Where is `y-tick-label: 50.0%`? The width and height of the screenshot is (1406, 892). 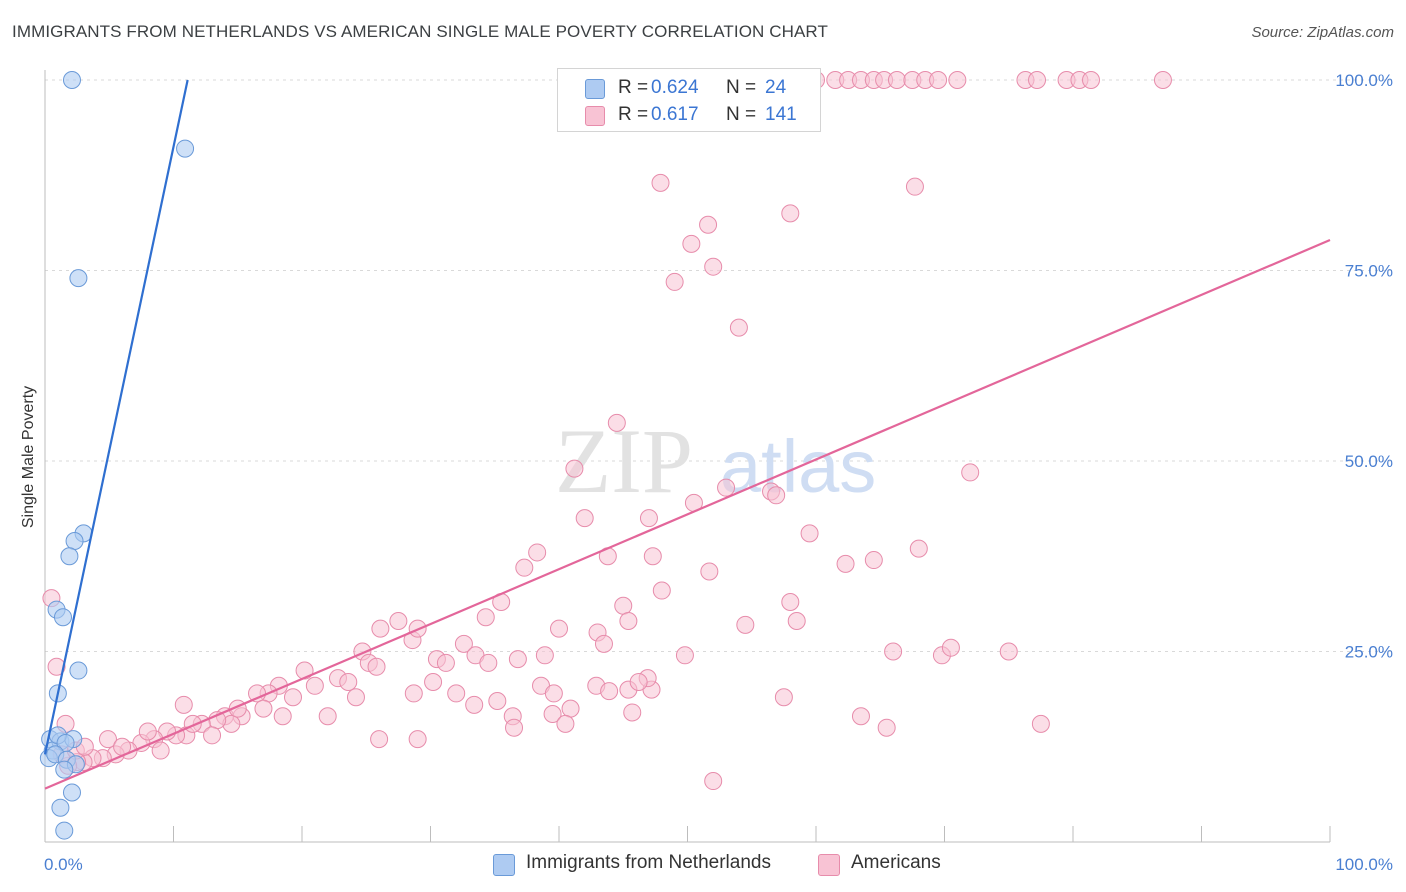
y-tick-label: 50.0% is located at coordinates (1369, 461).